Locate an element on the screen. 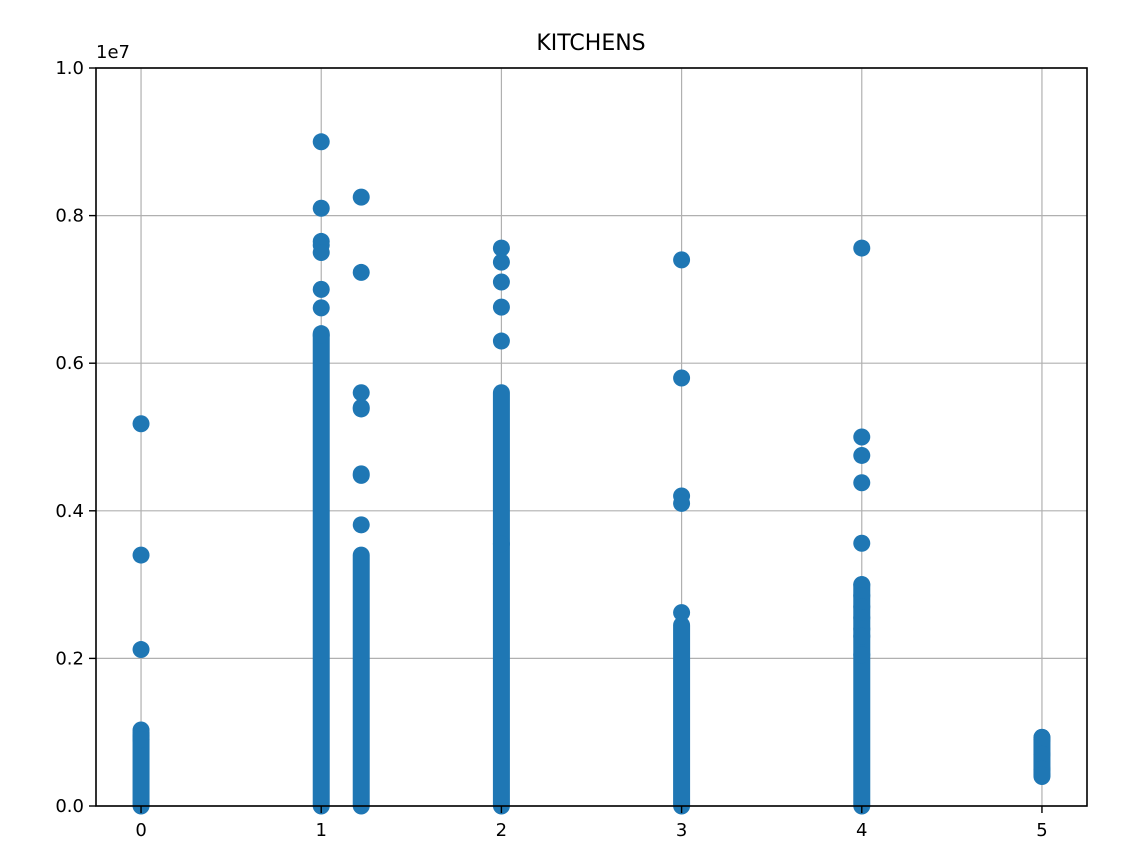 This screenshot has height=865, width=1131. y-tick-label-3: 0.6 is located at coordinates (69, 363).